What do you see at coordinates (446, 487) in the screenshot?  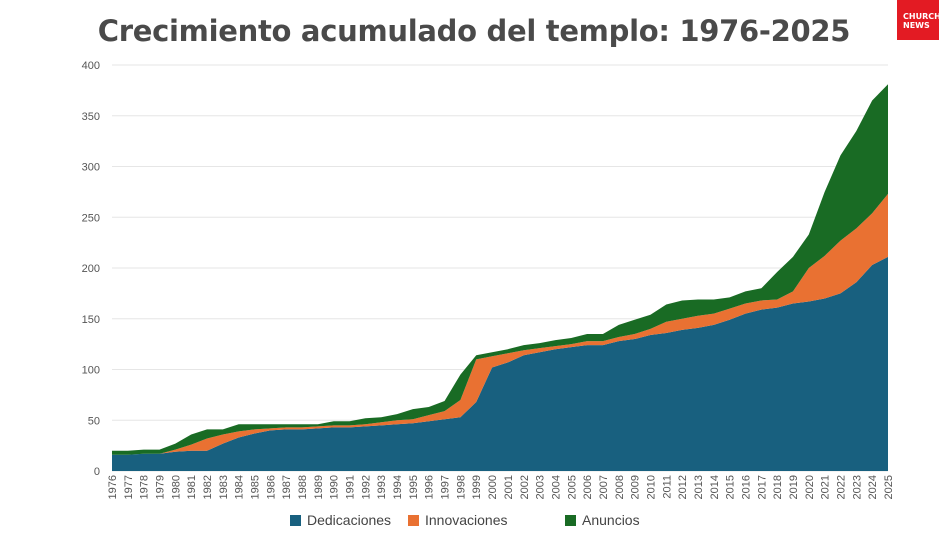 I see `x-tick-label: 1997` at bounding box center [446, 487].